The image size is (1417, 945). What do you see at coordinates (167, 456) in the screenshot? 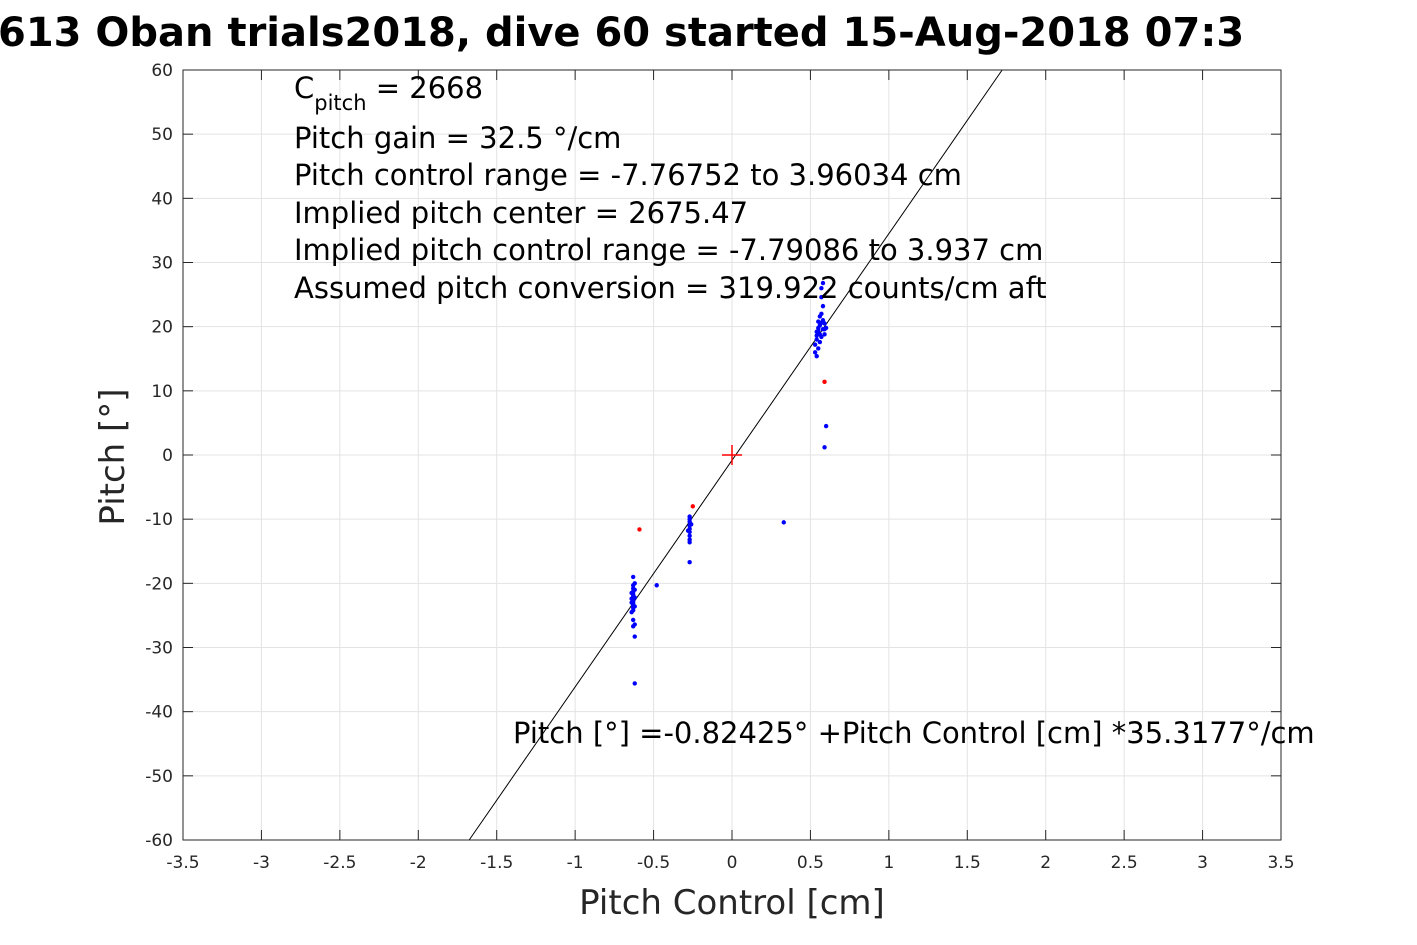
I see `y-tick-label: 0` at bounding box center [167, 456].